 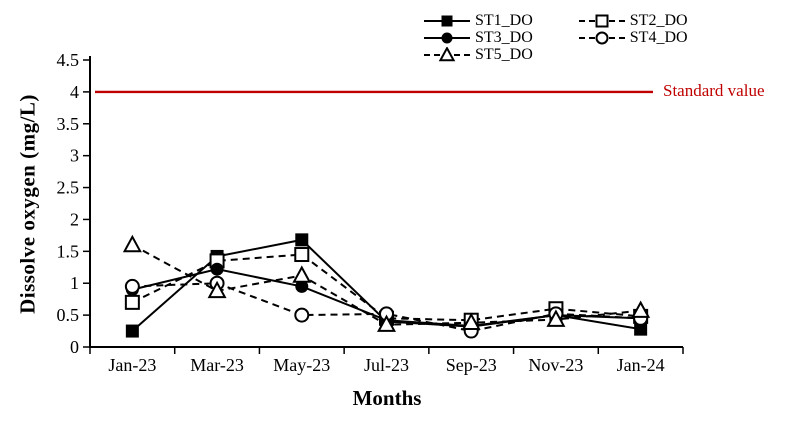 I want to click on x-tick-label: Jan-23, so click(x=132, y=365).